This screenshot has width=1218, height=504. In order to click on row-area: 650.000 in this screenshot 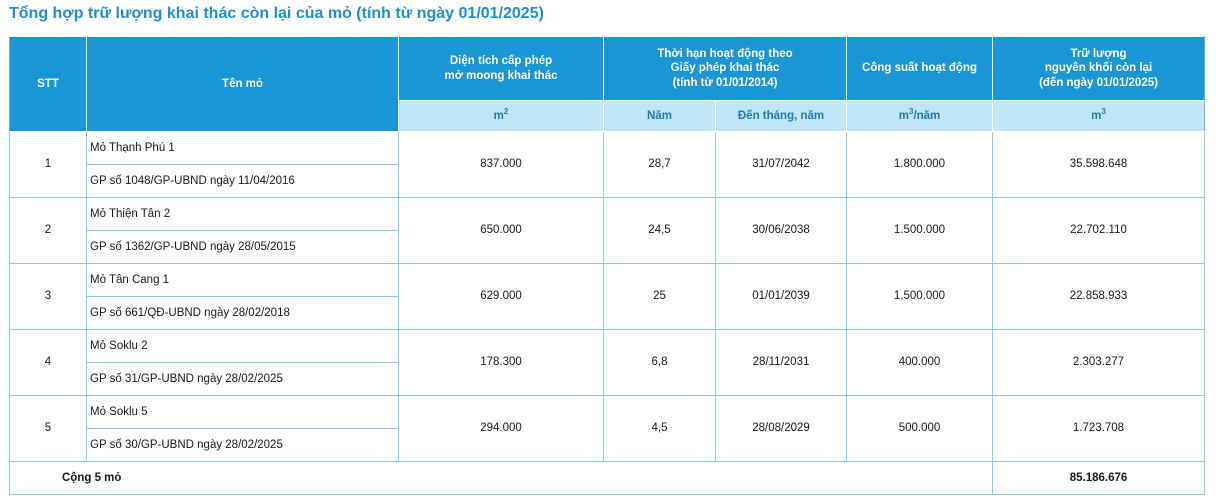, I will do `click(501, 230)`.